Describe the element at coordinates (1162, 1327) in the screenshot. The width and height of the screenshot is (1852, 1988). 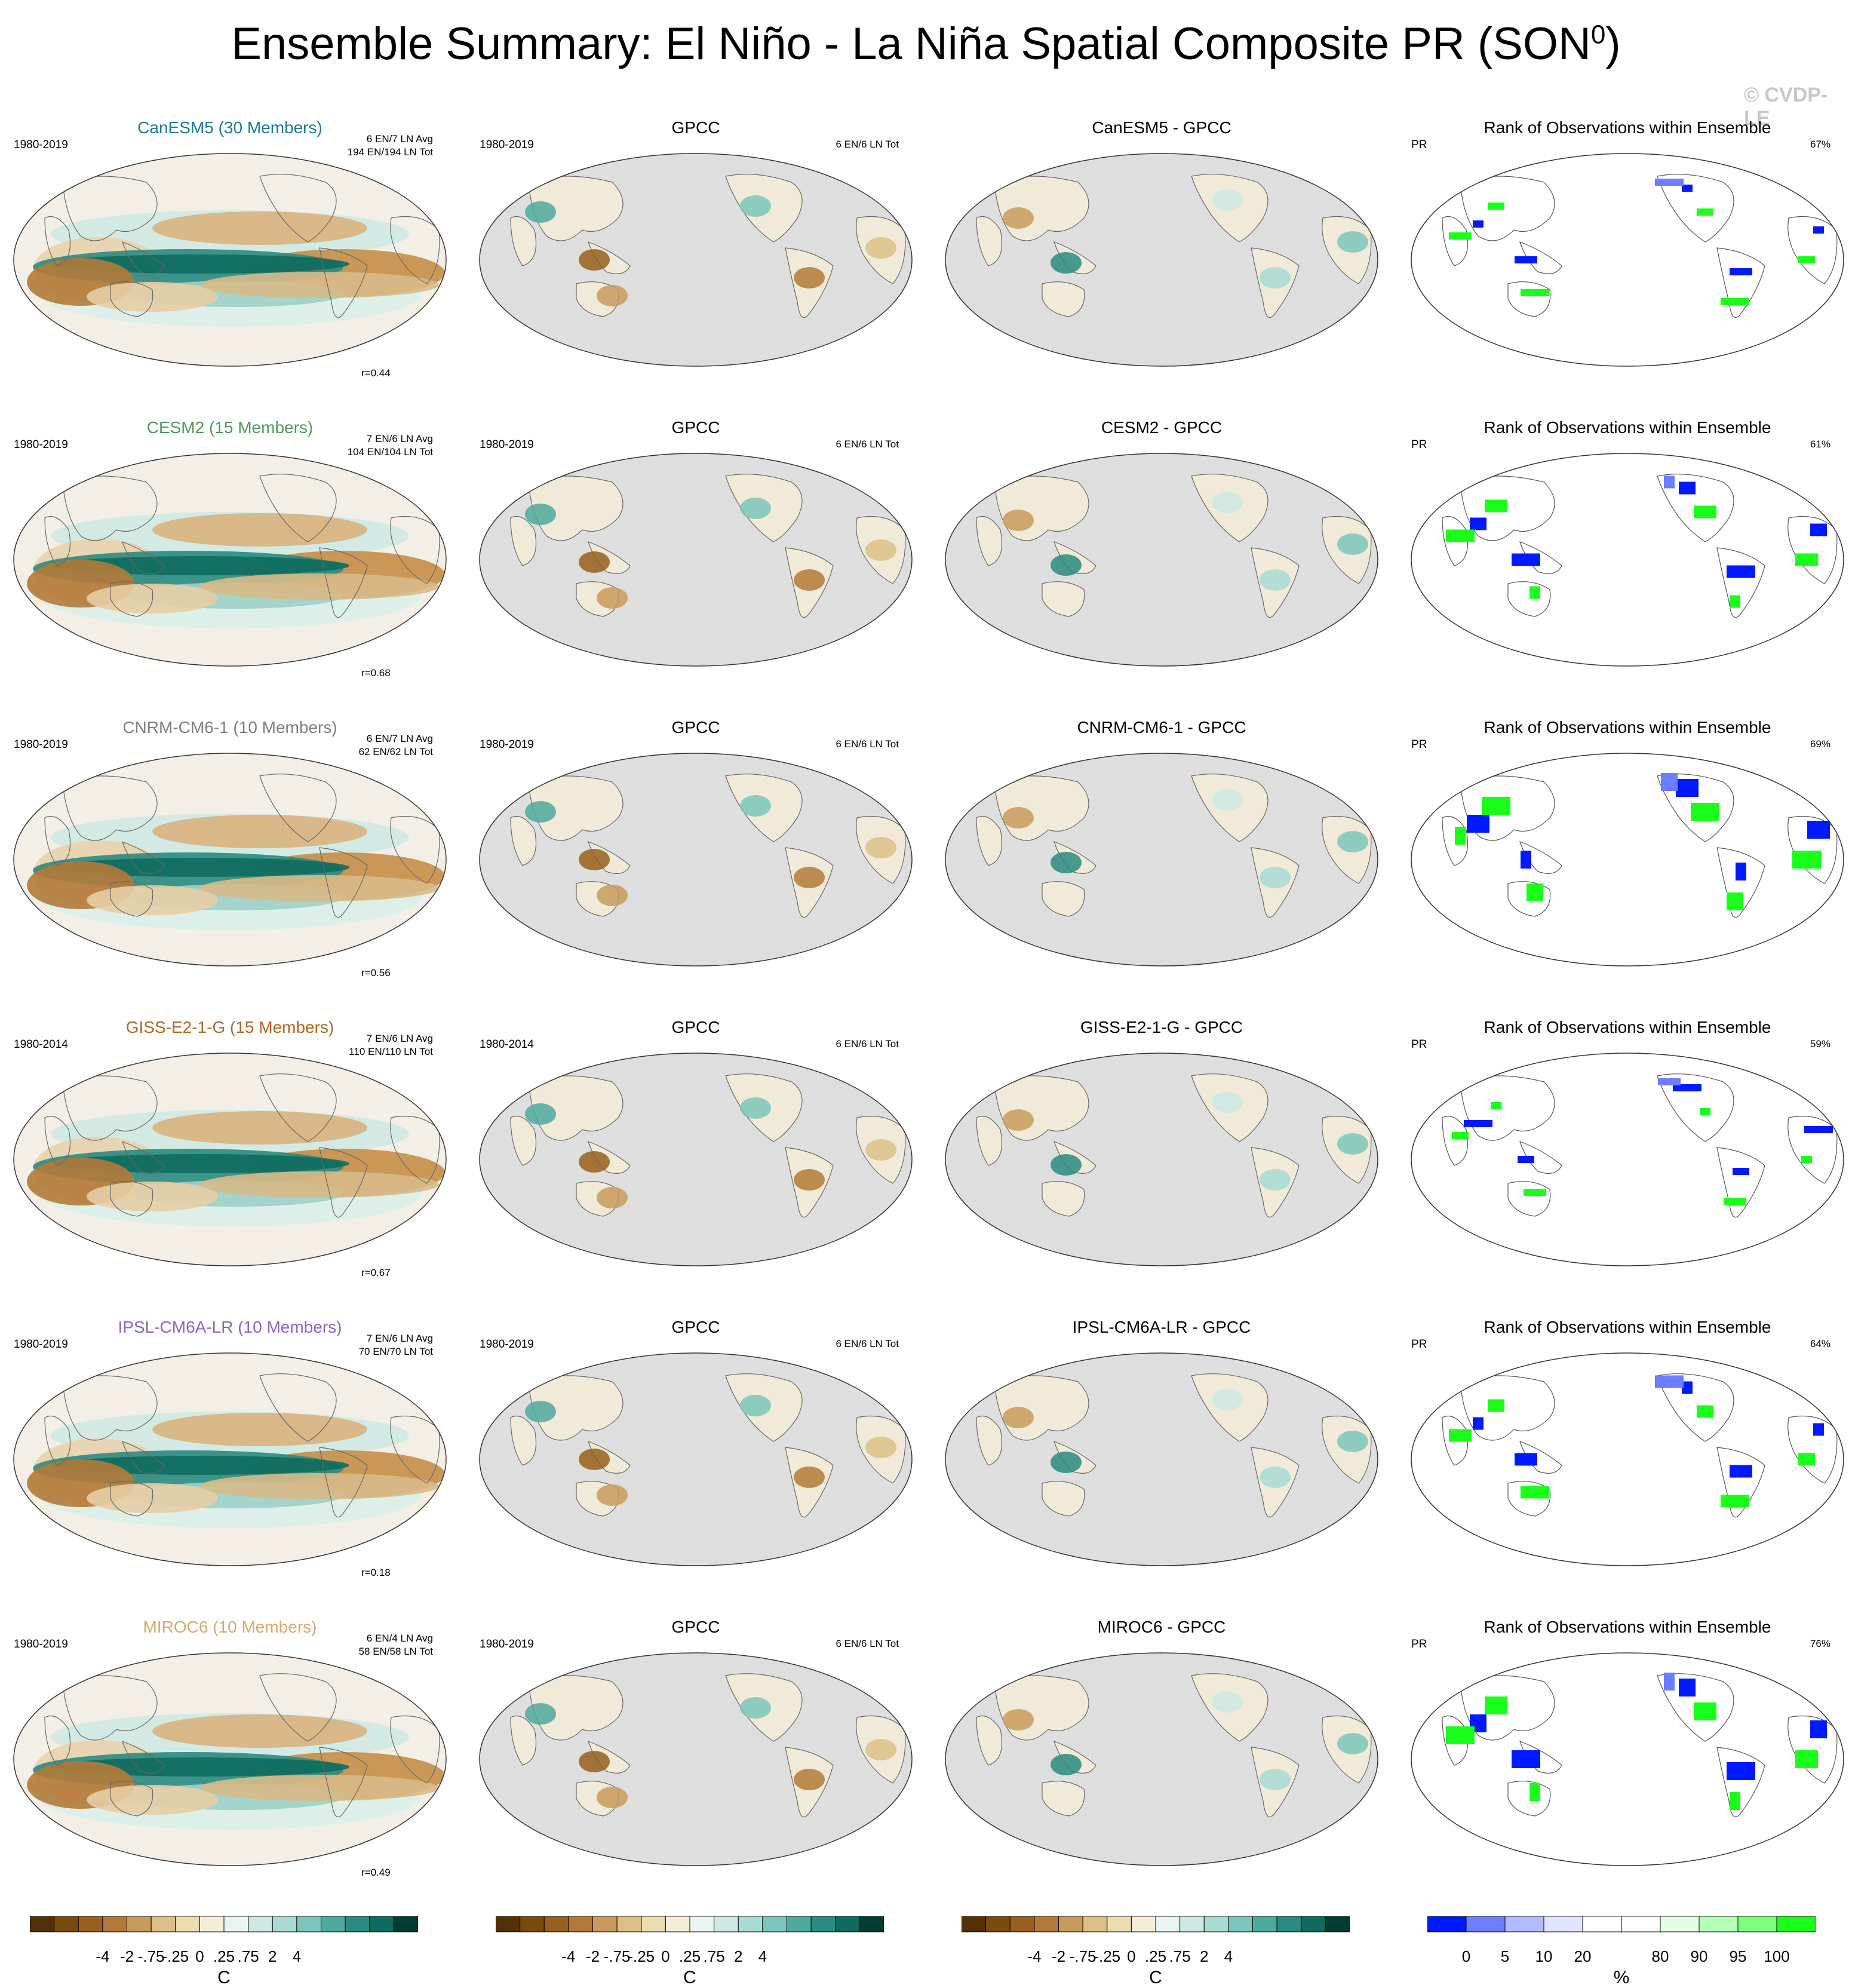
I see `diff-title: IPSL-CM6A-LR - GPCC` at that location.